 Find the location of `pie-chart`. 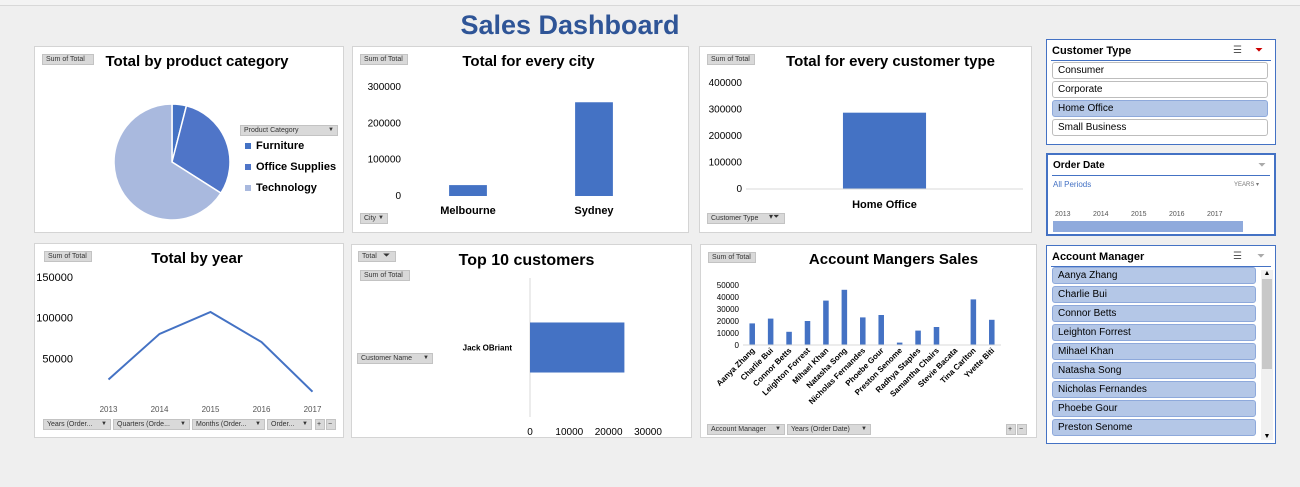

pie-chart is located at coordinates (172, 162).